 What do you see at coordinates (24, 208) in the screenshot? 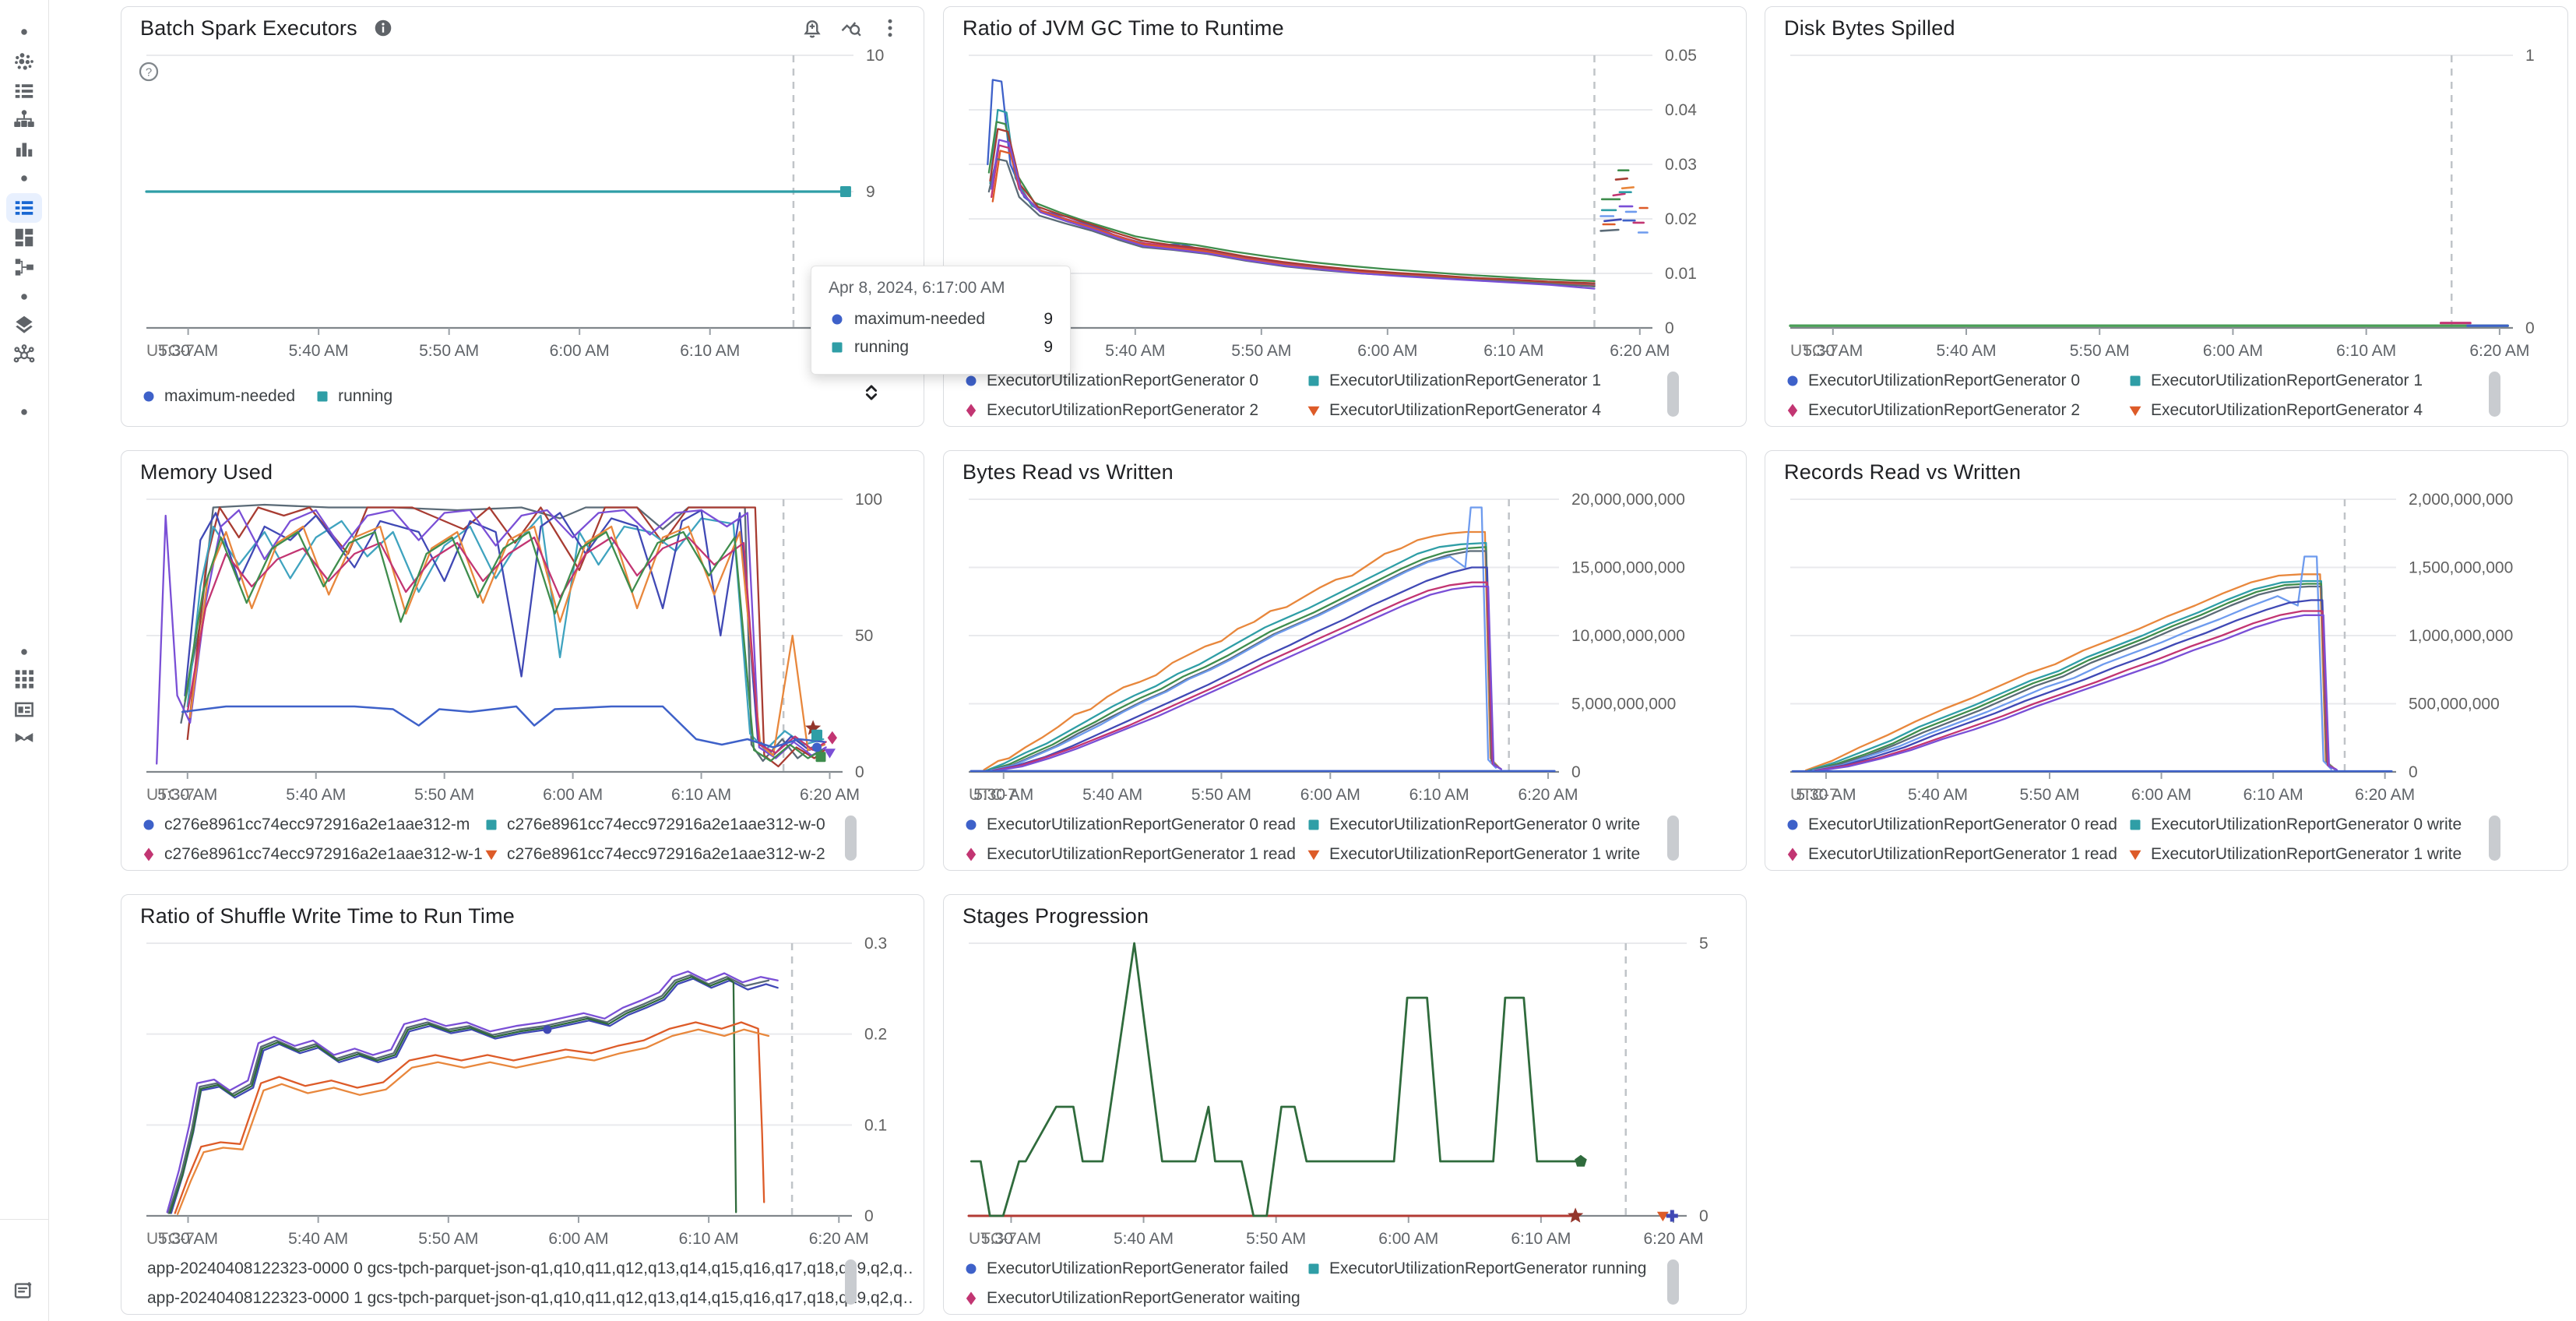
I see `sidebar-item-list-selected` at bounding box center [24, 208].